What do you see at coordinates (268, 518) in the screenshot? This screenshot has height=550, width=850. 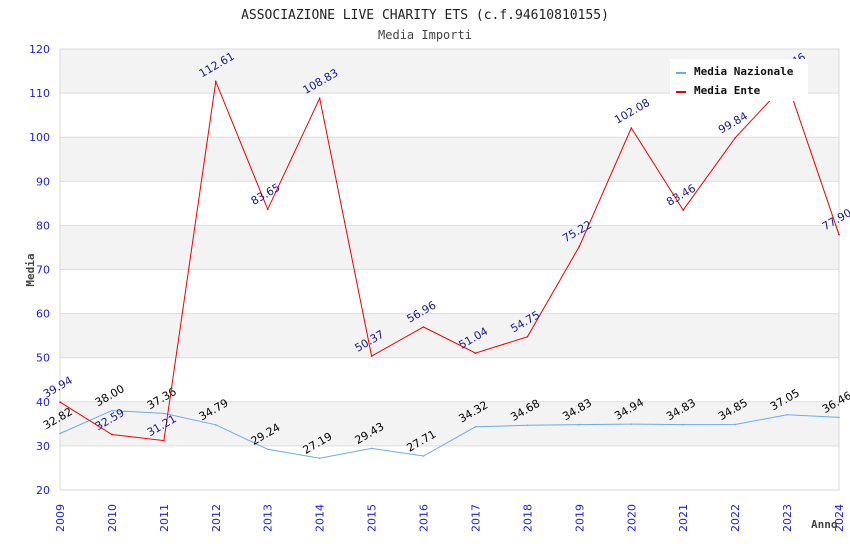 I see `x-tick-label: 2013` at bounding box center [268, 518].